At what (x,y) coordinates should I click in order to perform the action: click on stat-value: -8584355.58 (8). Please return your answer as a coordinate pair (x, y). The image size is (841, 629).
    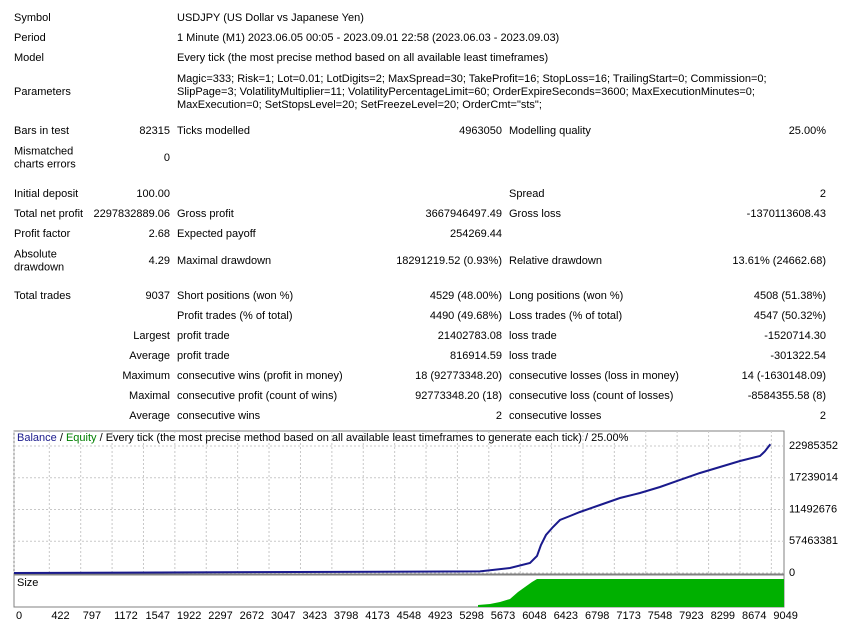
    Looking at the image, I should click on (787, 396).